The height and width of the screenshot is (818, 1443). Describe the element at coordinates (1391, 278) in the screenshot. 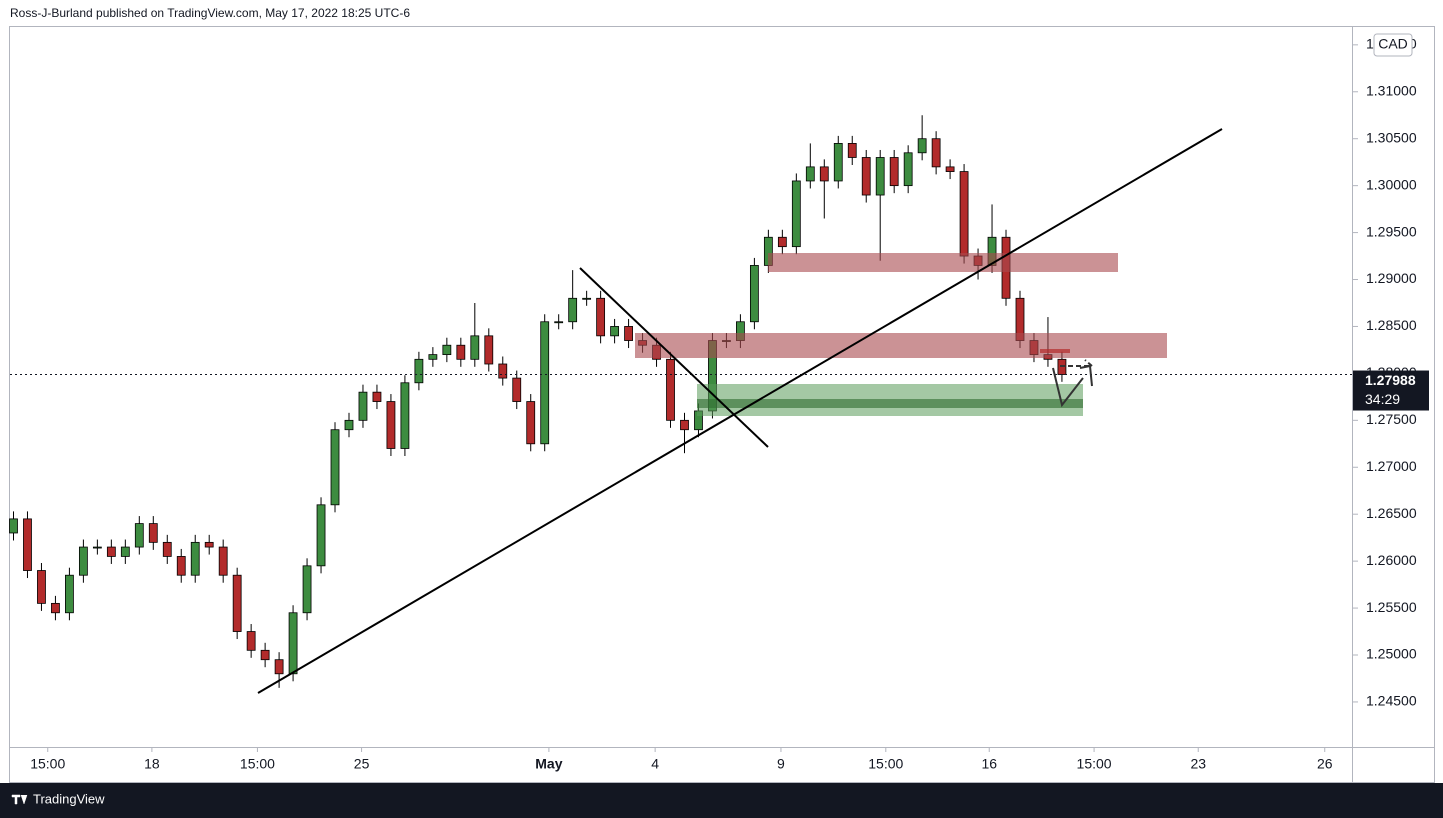

I see `y-tick-label: 1.29000` at that location.